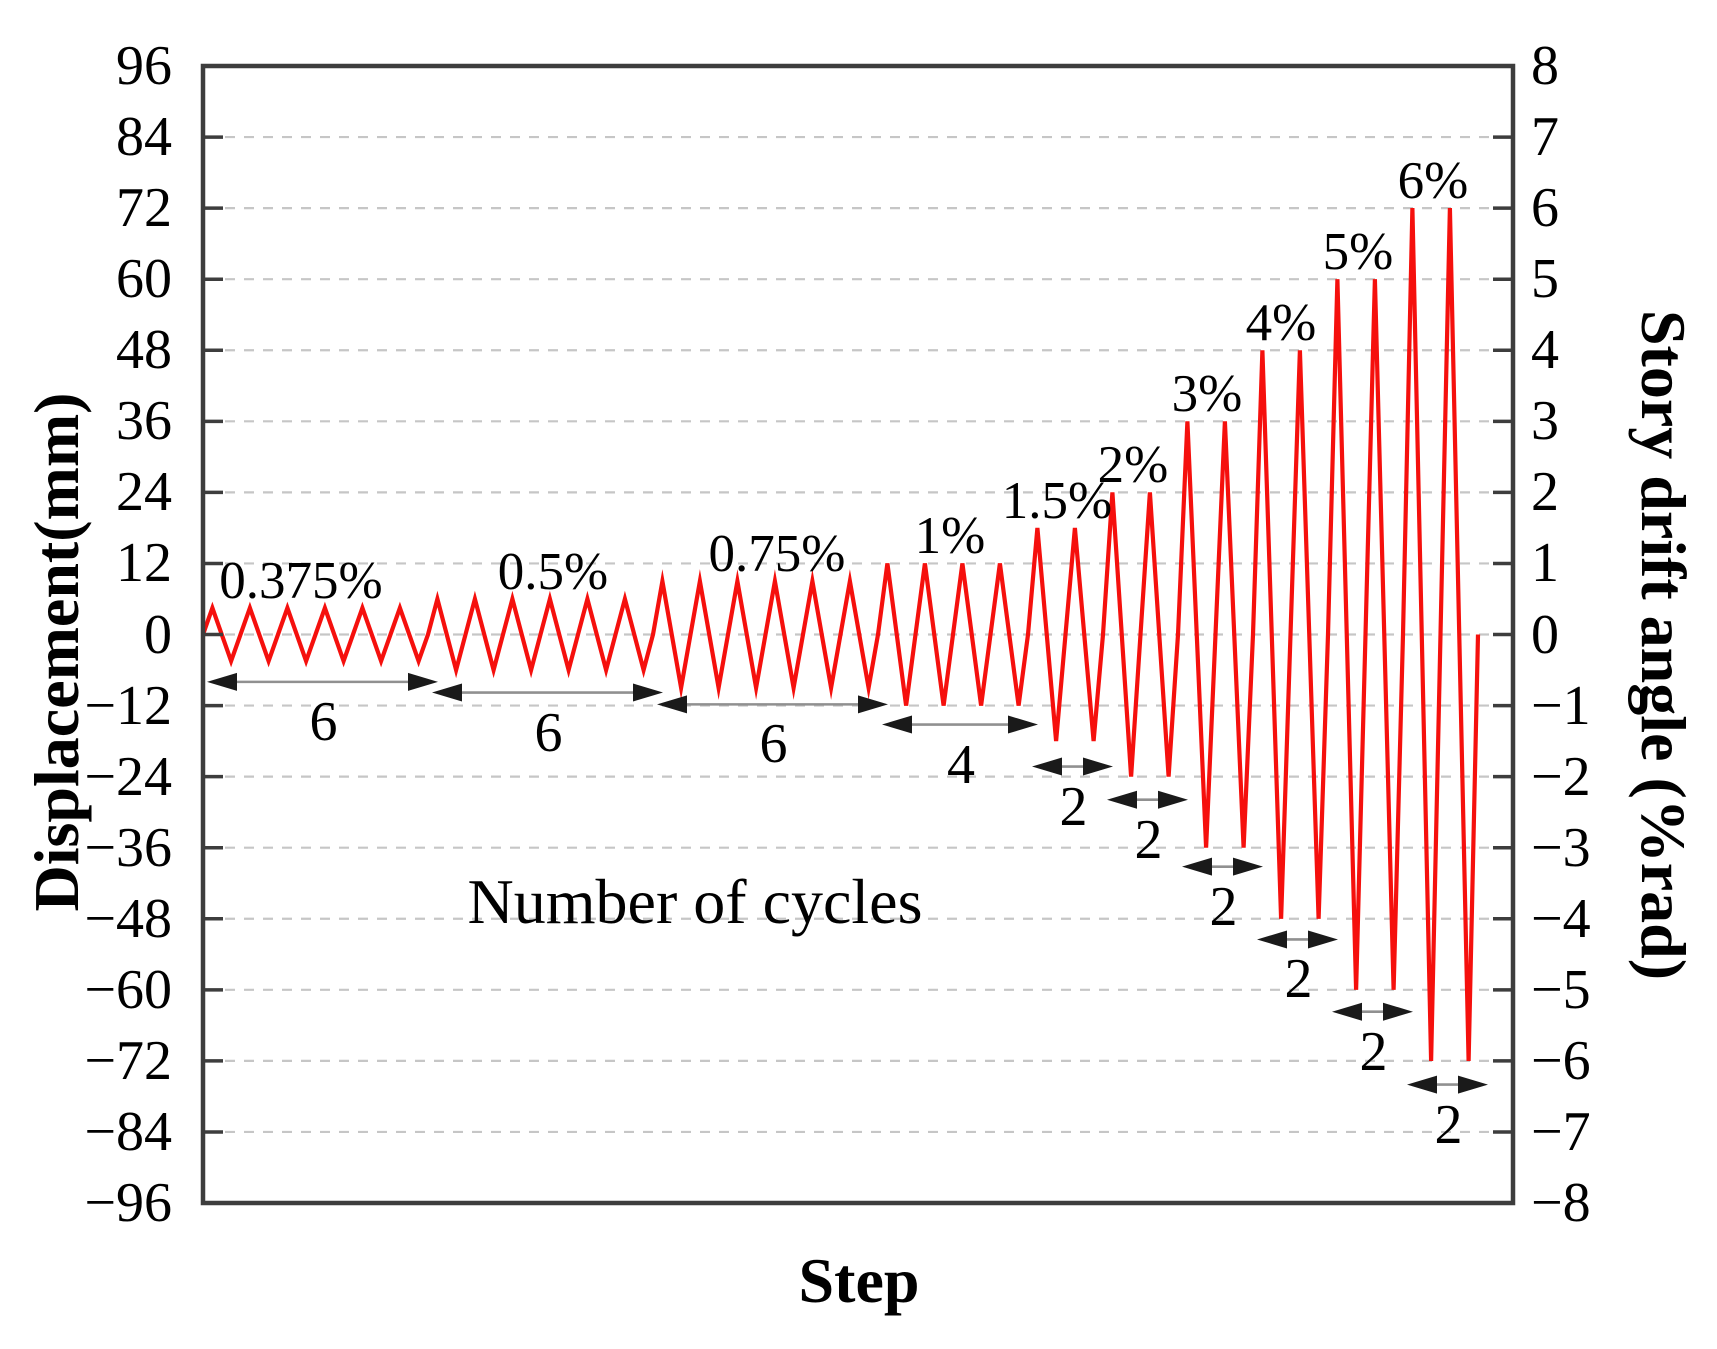  Describe the element at coordinates (1561, 847) in the screenshot. I see `right-axis-tick-label: −3` at that location.